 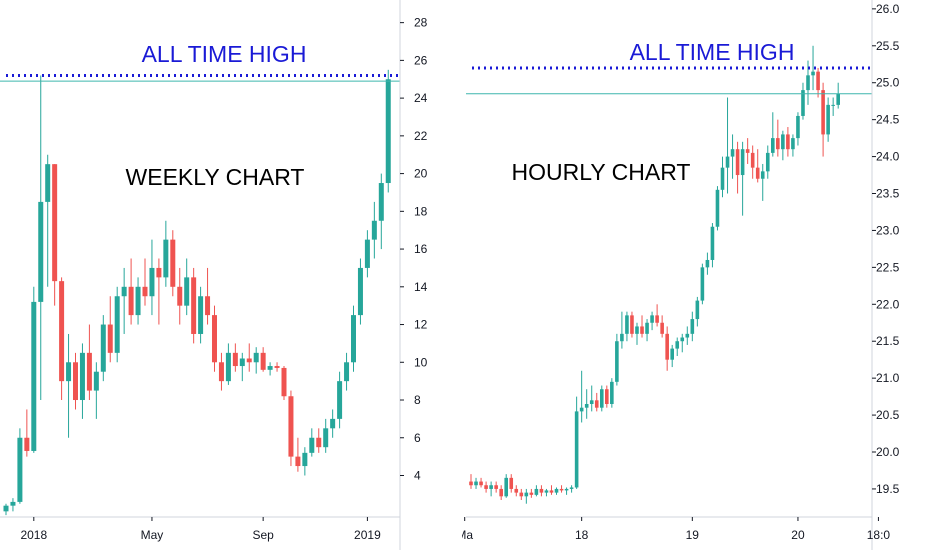 I want to click on weekly-y-tick-label: 26, so click(x=421, y=60).